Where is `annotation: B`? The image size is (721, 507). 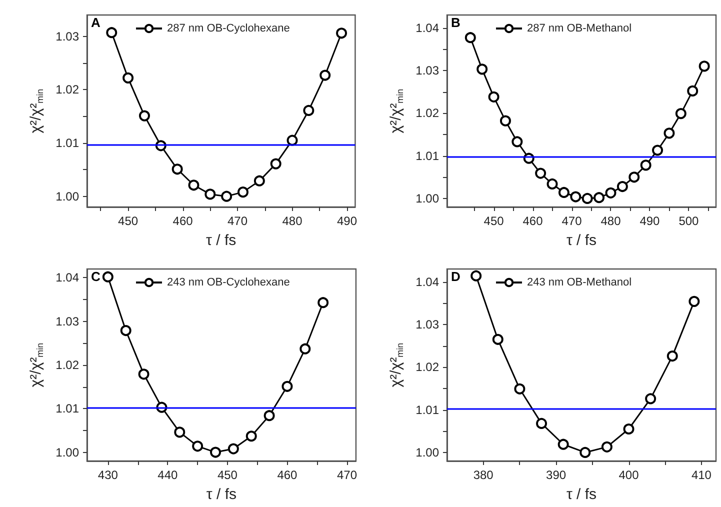
annotation: B is located at coordinates (455, 22).